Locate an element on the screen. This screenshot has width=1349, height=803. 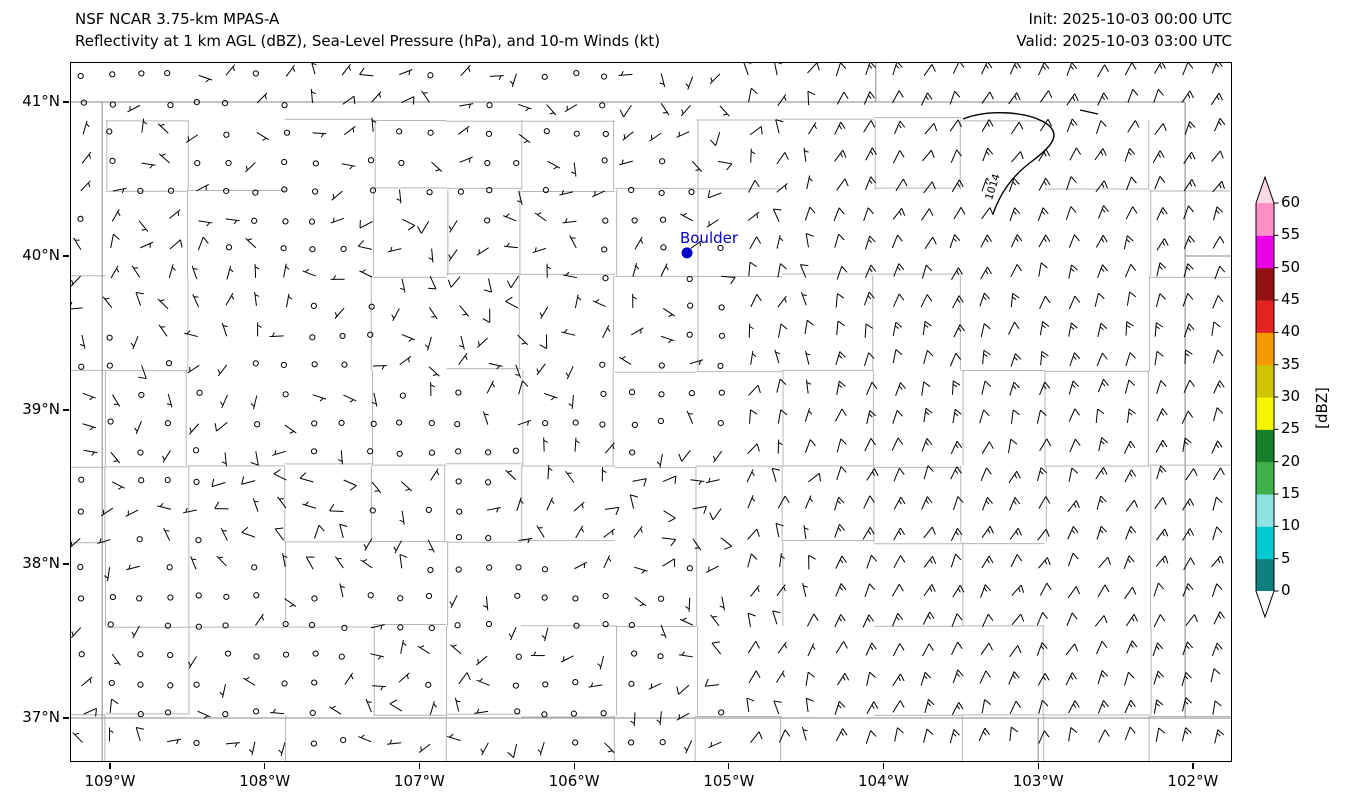
colorbar-tick-label: 35 is located at coordinates (1291, 363).